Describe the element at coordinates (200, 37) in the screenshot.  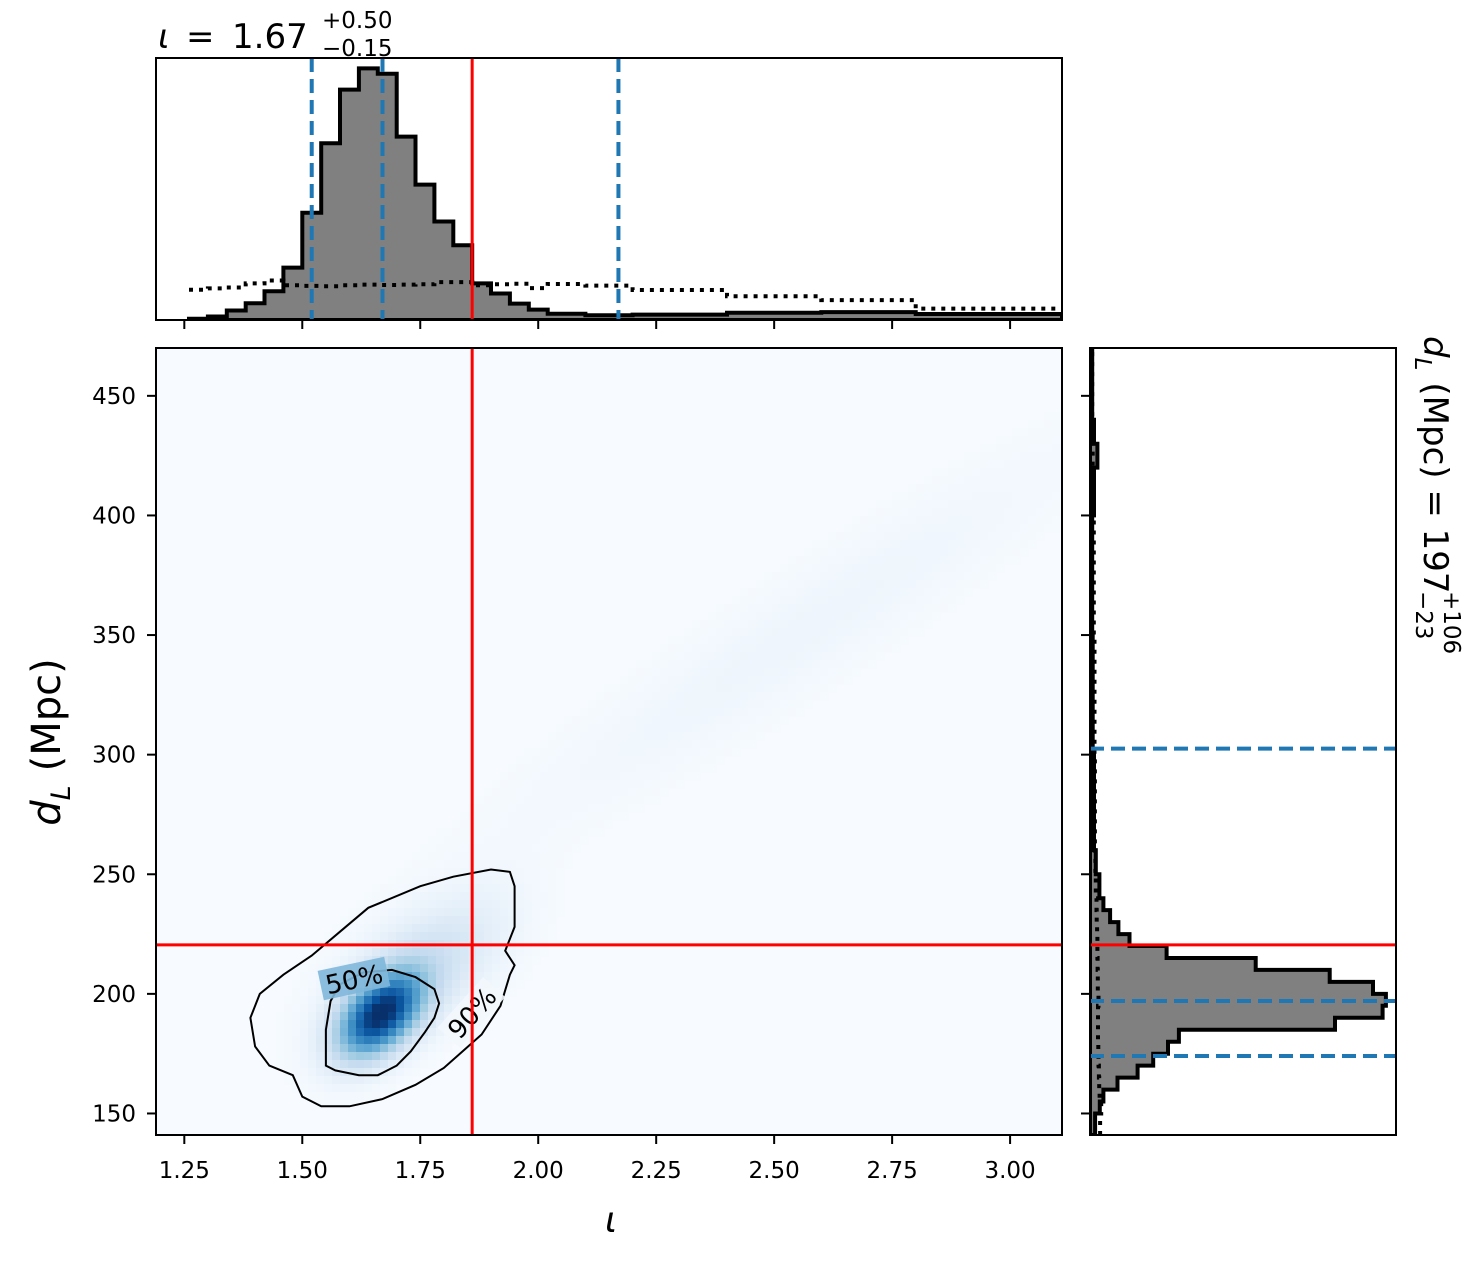
I see `iota-title-equals: =` at that location.